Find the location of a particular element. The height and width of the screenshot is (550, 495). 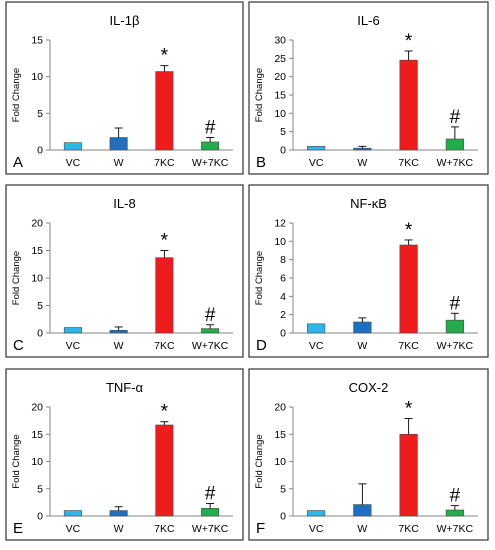

y-tick-label: 6 is located at coordinates (283, 279).